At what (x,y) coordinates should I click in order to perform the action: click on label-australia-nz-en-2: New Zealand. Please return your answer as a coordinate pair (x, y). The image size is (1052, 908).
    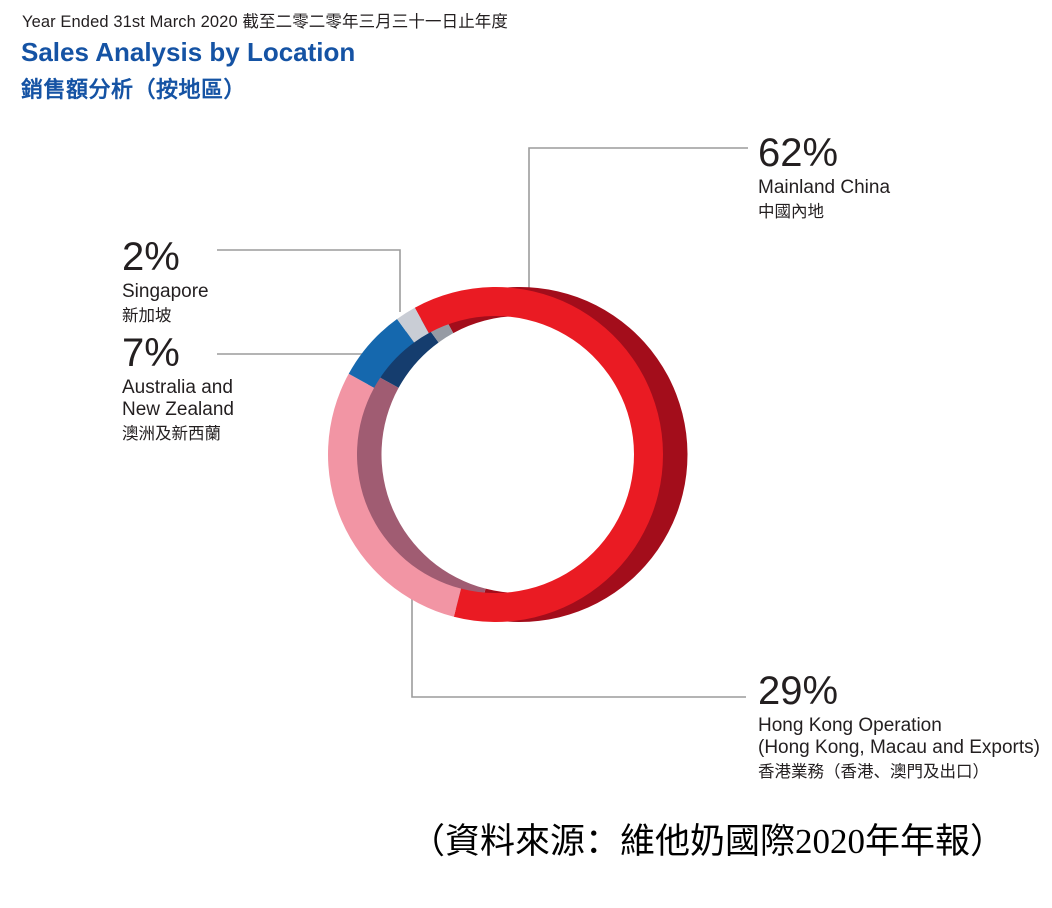
    Looking at the image, I should click on (178, 410).